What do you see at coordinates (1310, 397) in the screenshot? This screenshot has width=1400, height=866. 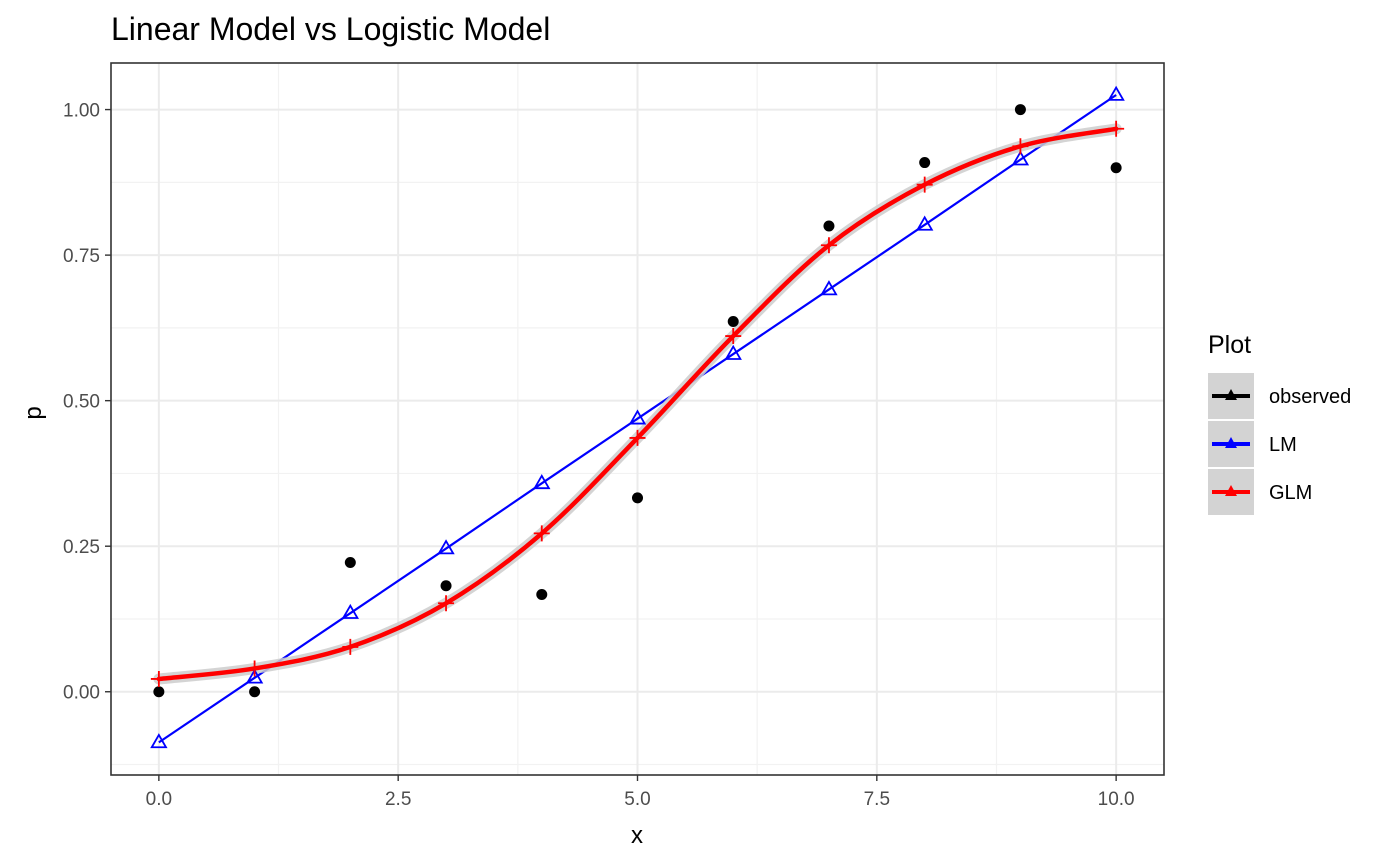 I see `legend-label: observed` at bounding box center [1310, 397].